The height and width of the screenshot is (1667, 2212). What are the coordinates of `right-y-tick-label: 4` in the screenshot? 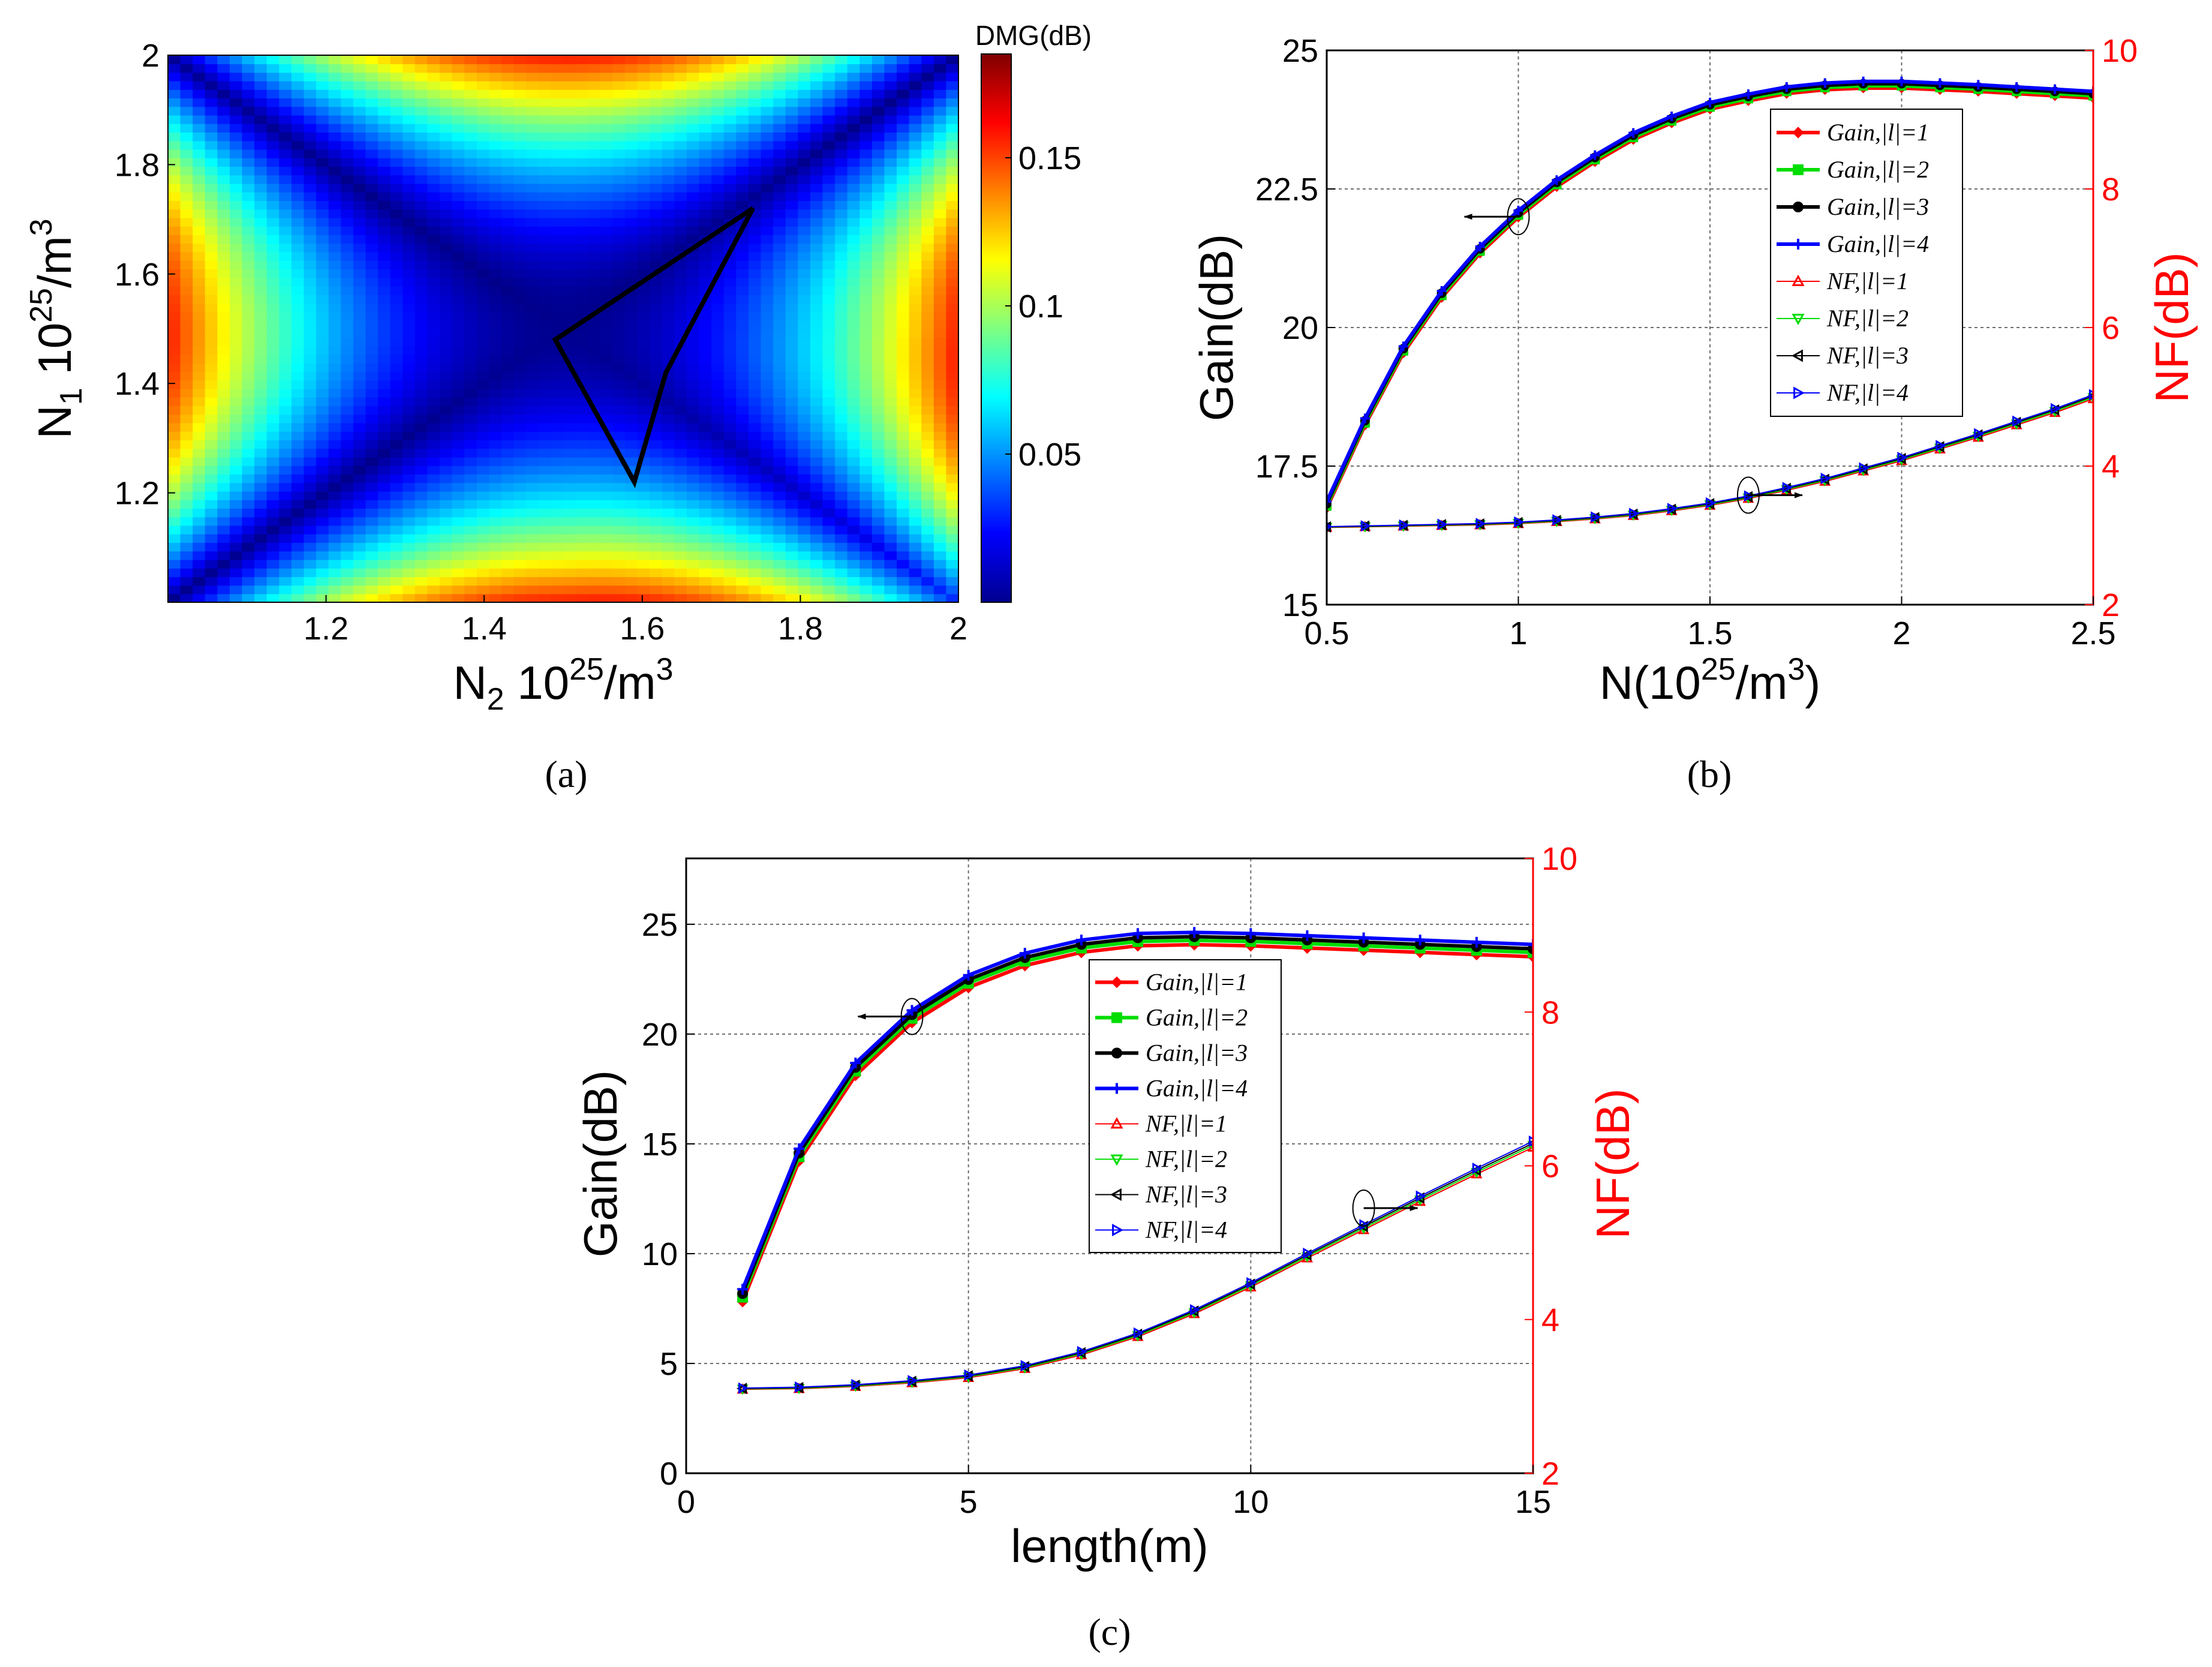 It's located at (2111, 467).